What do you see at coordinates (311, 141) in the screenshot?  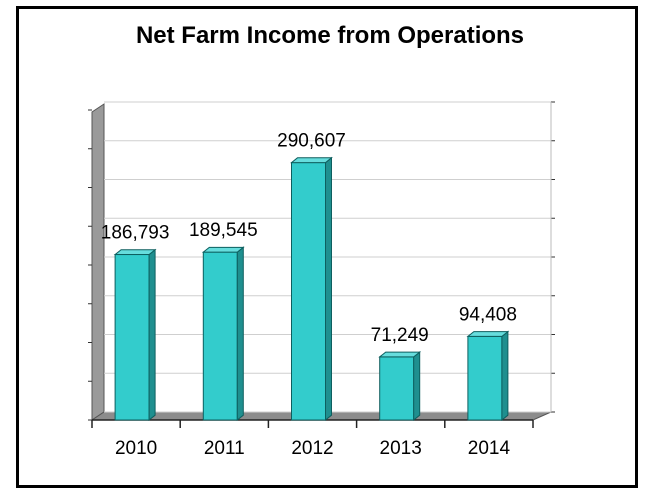 I see `data-label-2012: 290,607` at bounding box center [311, 141].